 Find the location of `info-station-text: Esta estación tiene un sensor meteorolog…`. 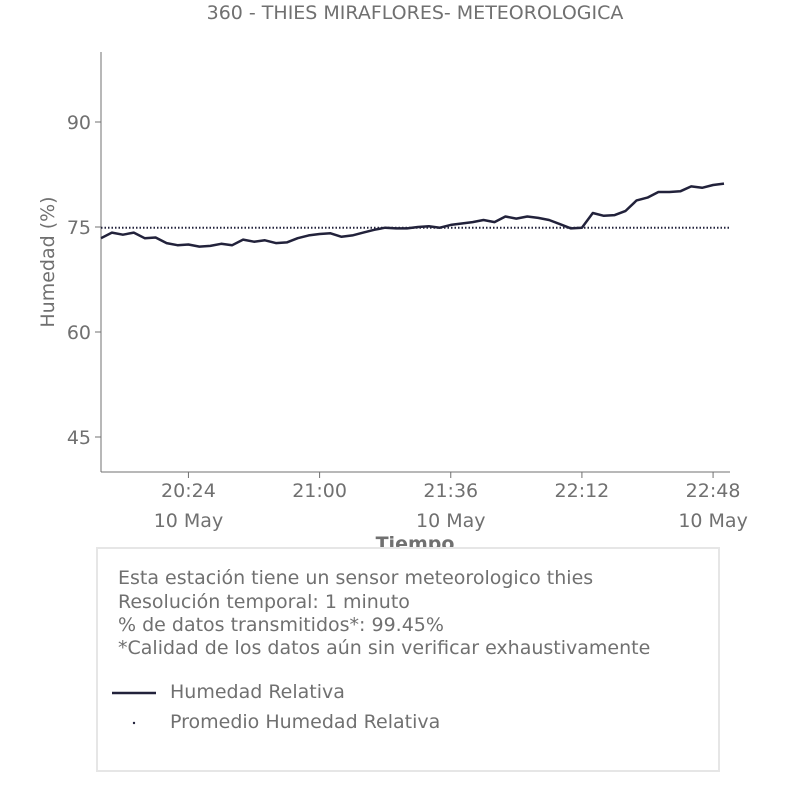

info-station-text: Esta estación tiene un sensor meteorolog… is located at coordinates (356, 578).